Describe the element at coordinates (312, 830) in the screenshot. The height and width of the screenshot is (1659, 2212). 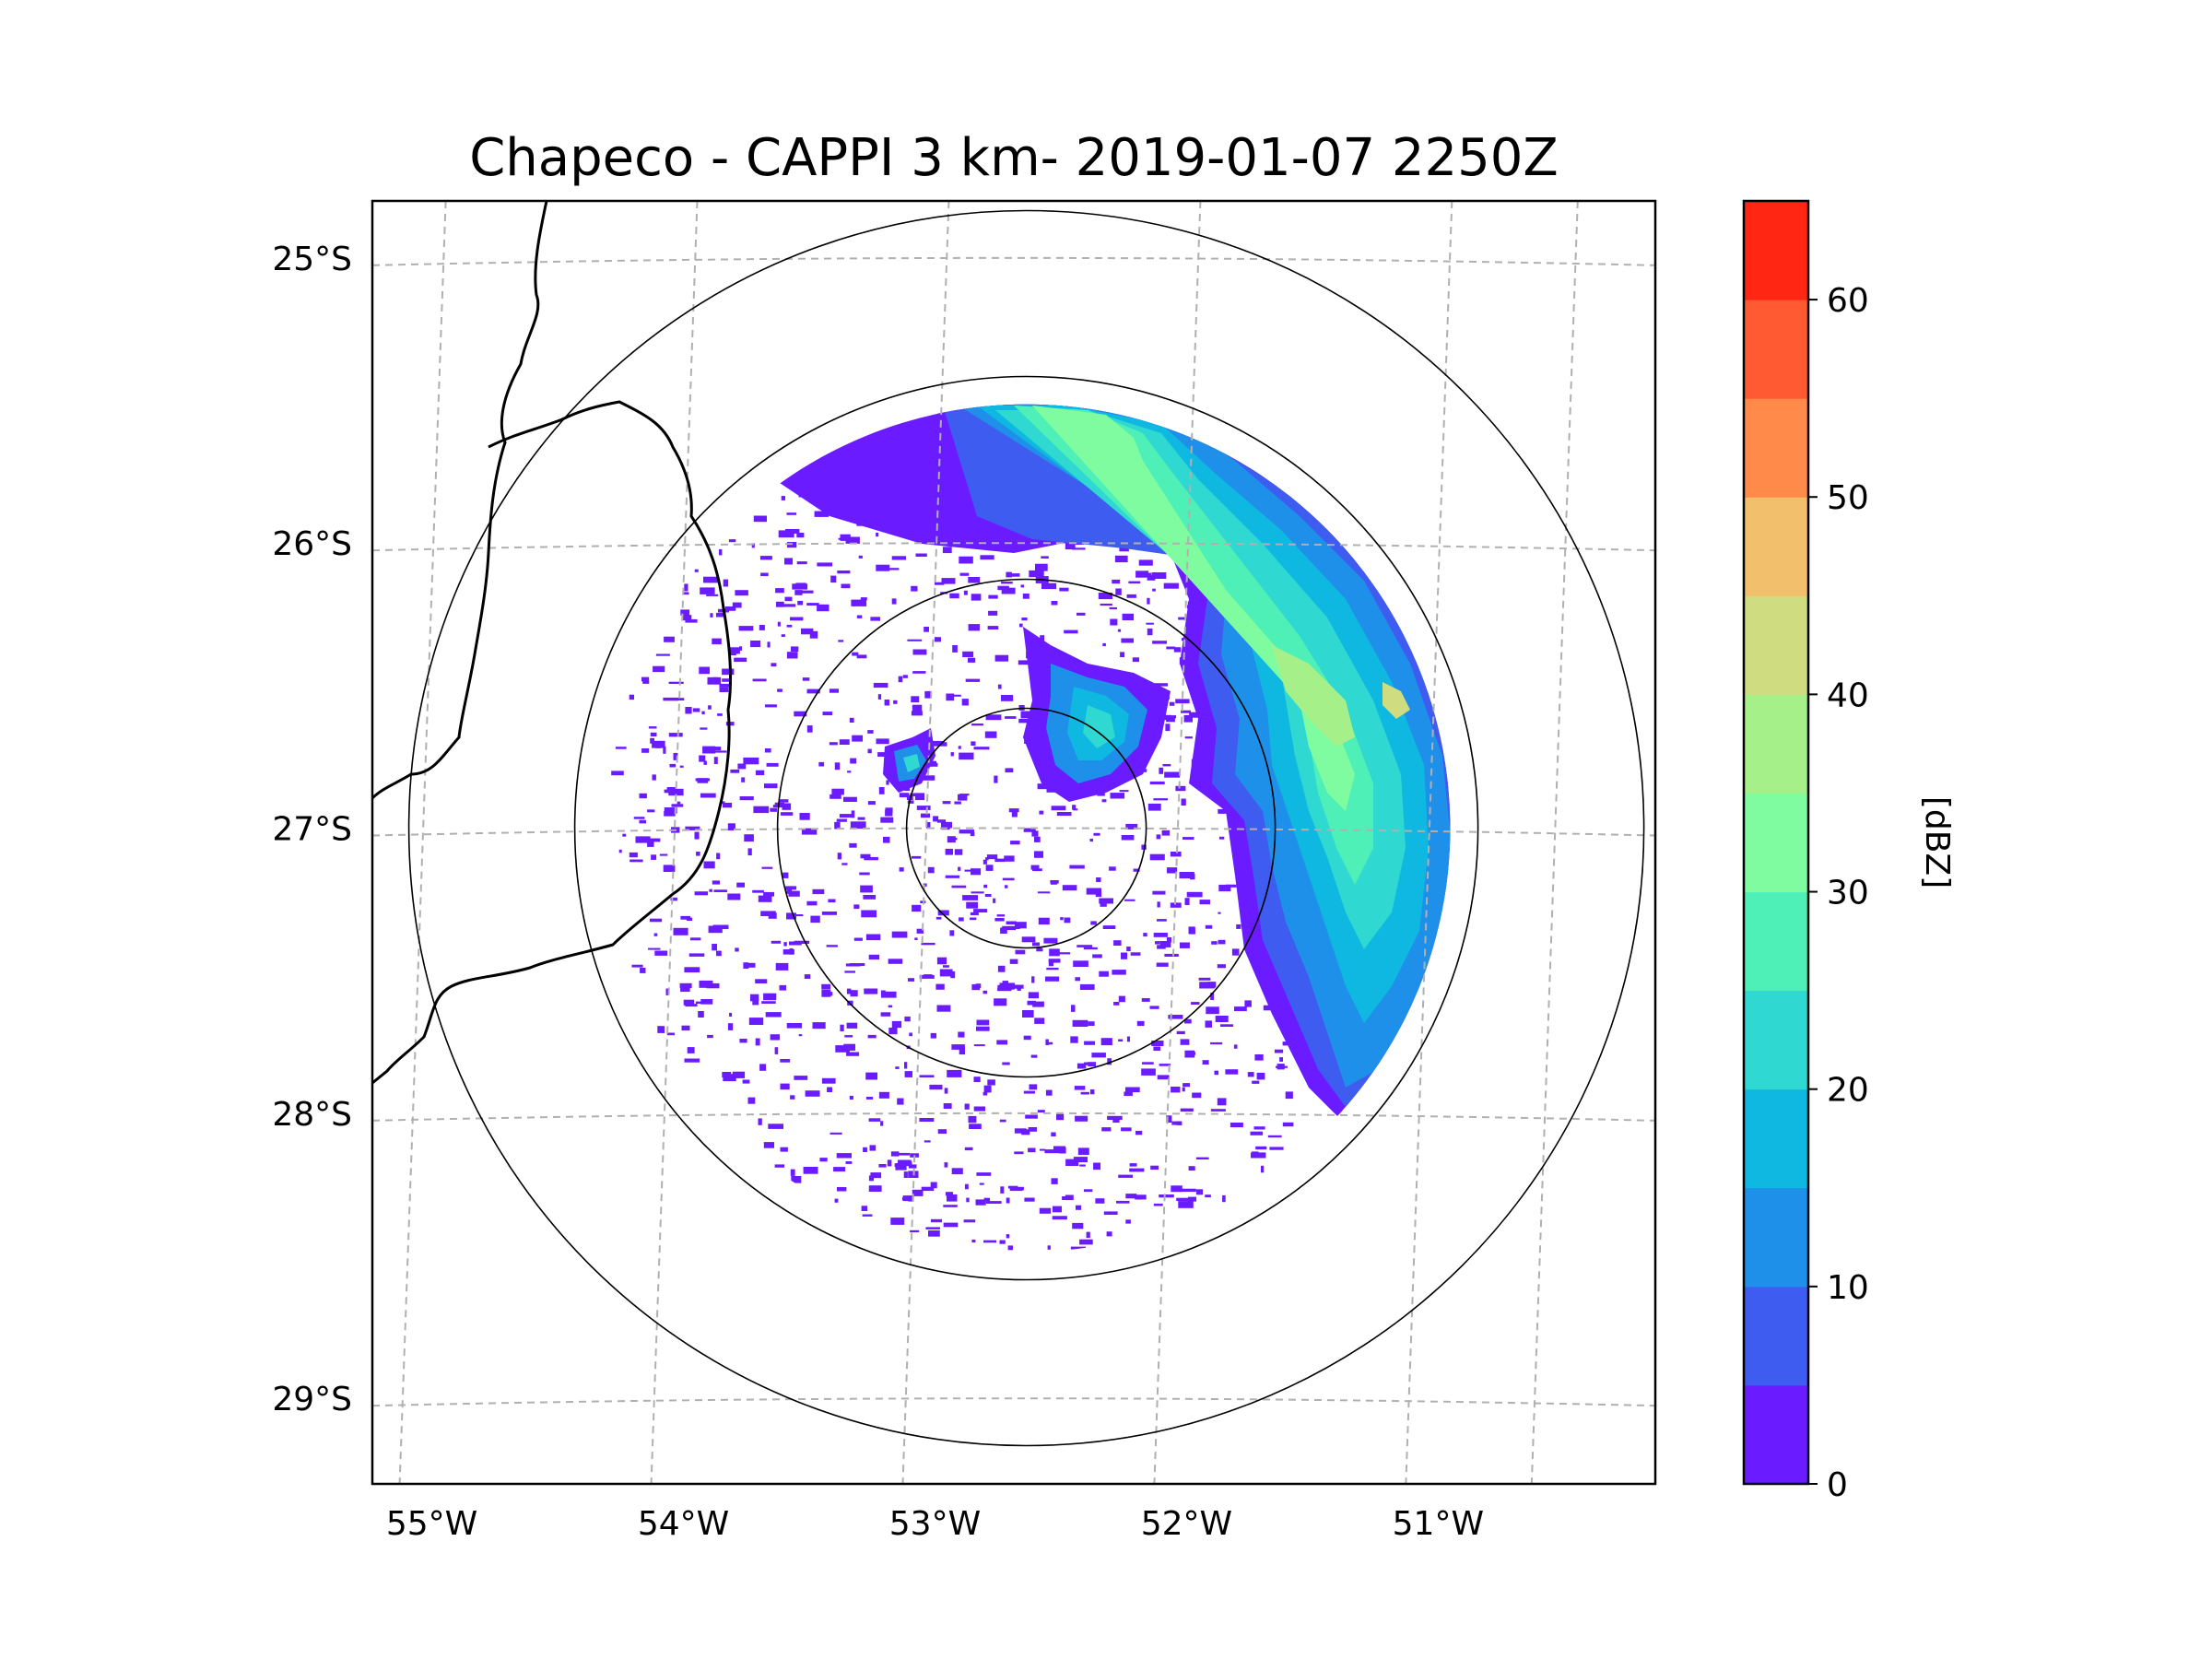
I see `lat-tick-label: 27°S` at that location.